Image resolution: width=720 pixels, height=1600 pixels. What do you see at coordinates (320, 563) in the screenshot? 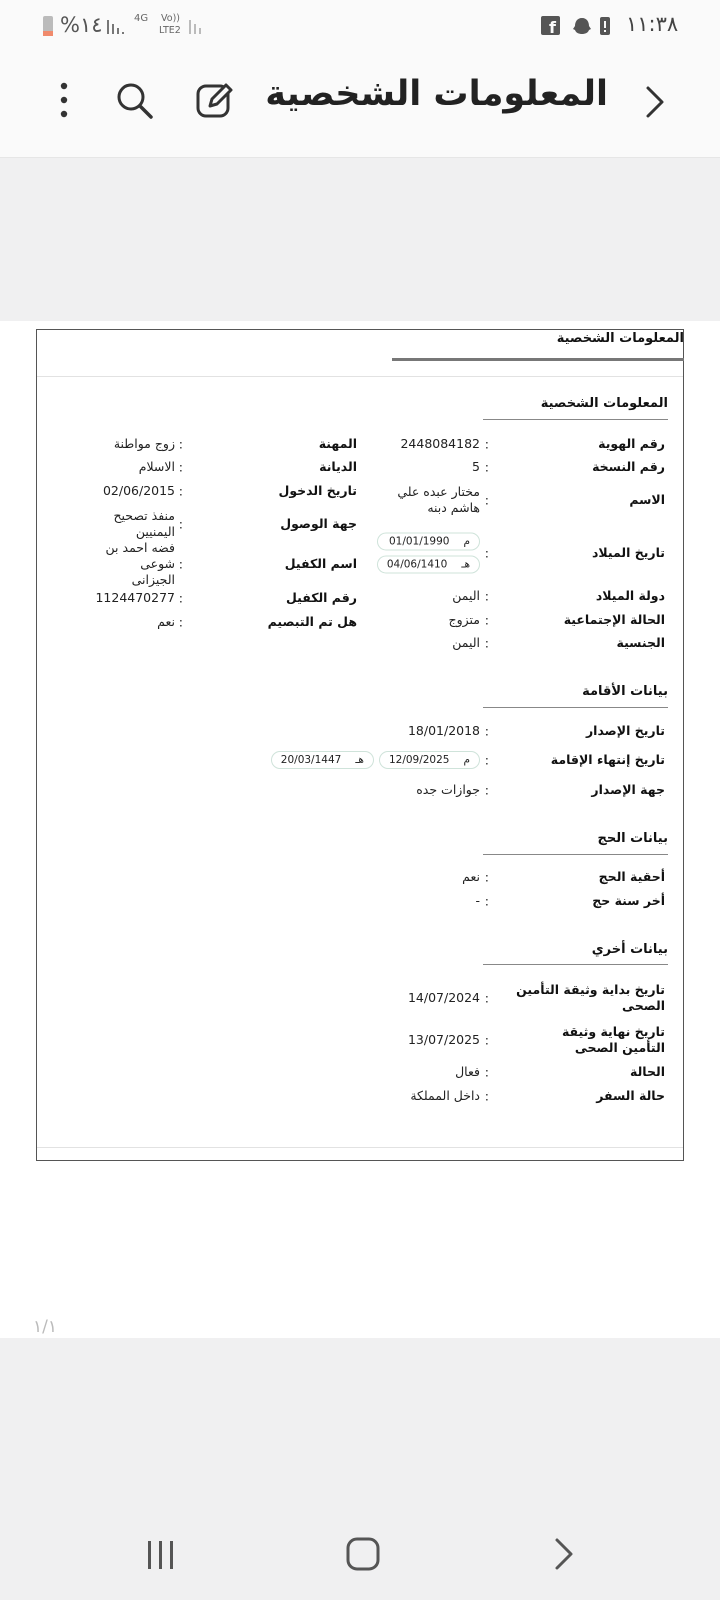
I see `field-label: اسم الكفيل` at bounding box center [320, 563].